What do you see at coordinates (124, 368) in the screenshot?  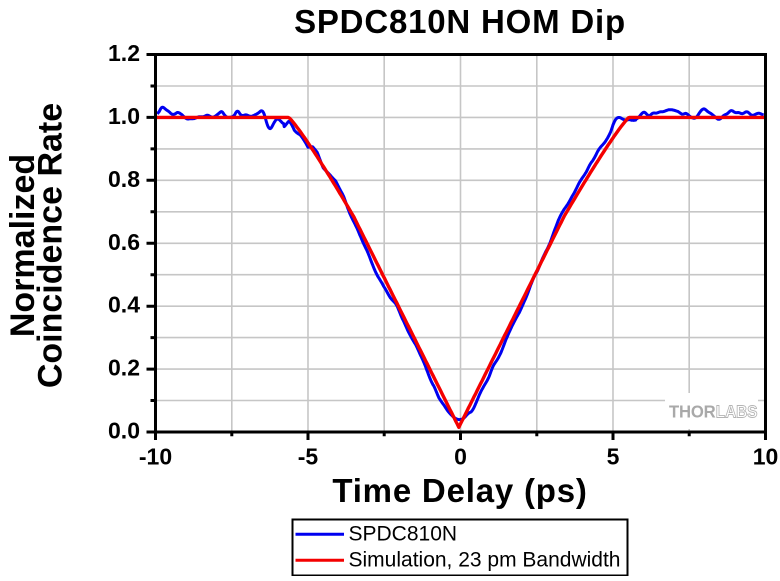 I see `svg-text: 0.2` at bounding box center [124, 368].